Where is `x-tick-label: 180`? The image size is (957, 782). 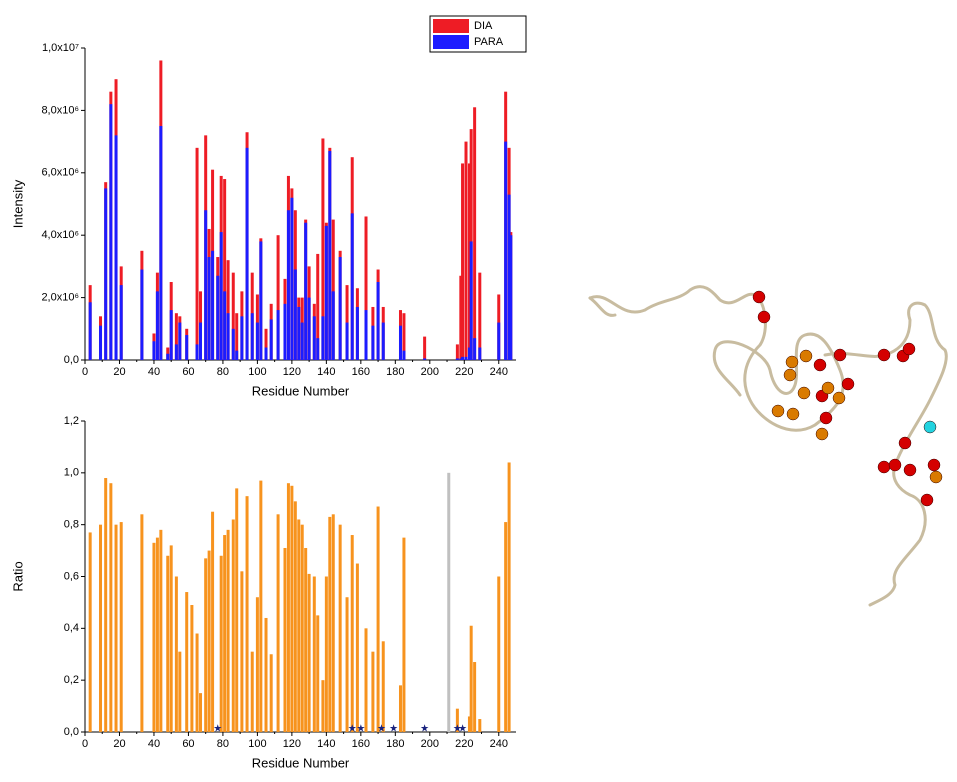 x-tick-label: 180 is located at coordinates (395, 744).